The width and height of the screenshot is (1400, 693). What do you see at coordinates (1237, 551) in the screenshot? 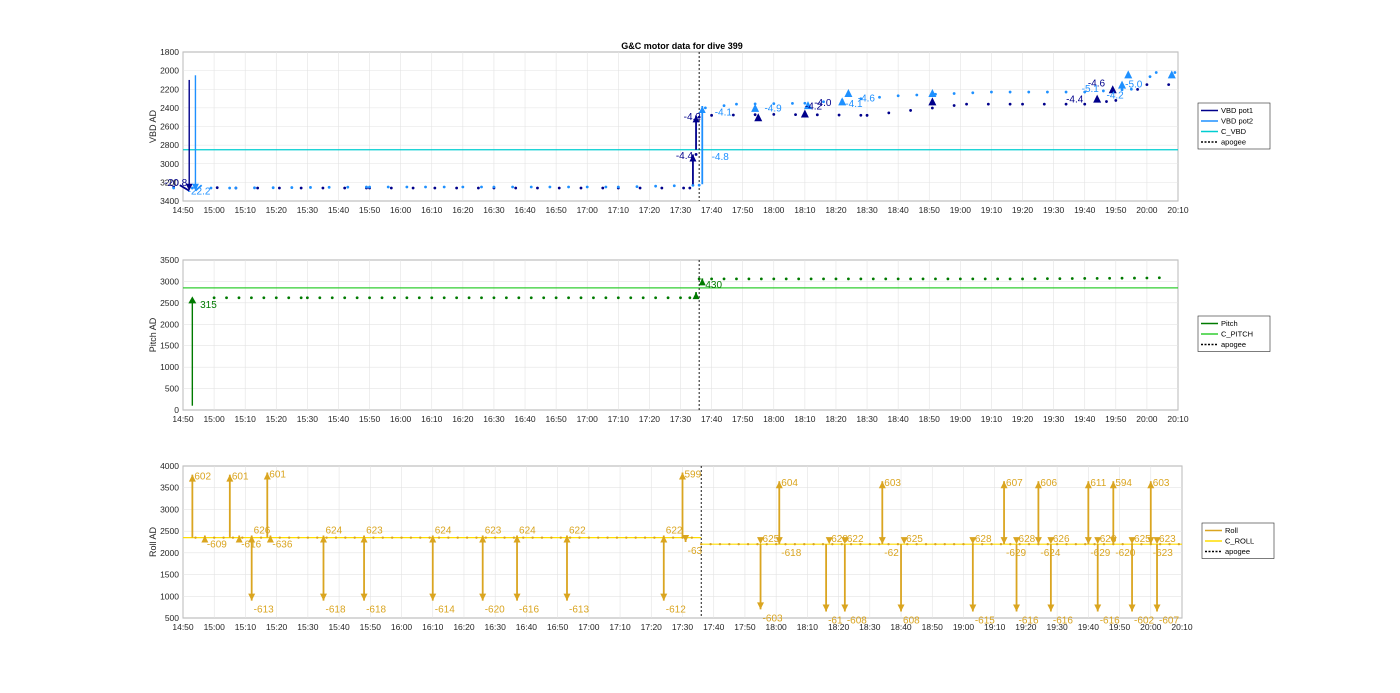
I see `legend-label: apogee` at bounding box center [1237, 551].